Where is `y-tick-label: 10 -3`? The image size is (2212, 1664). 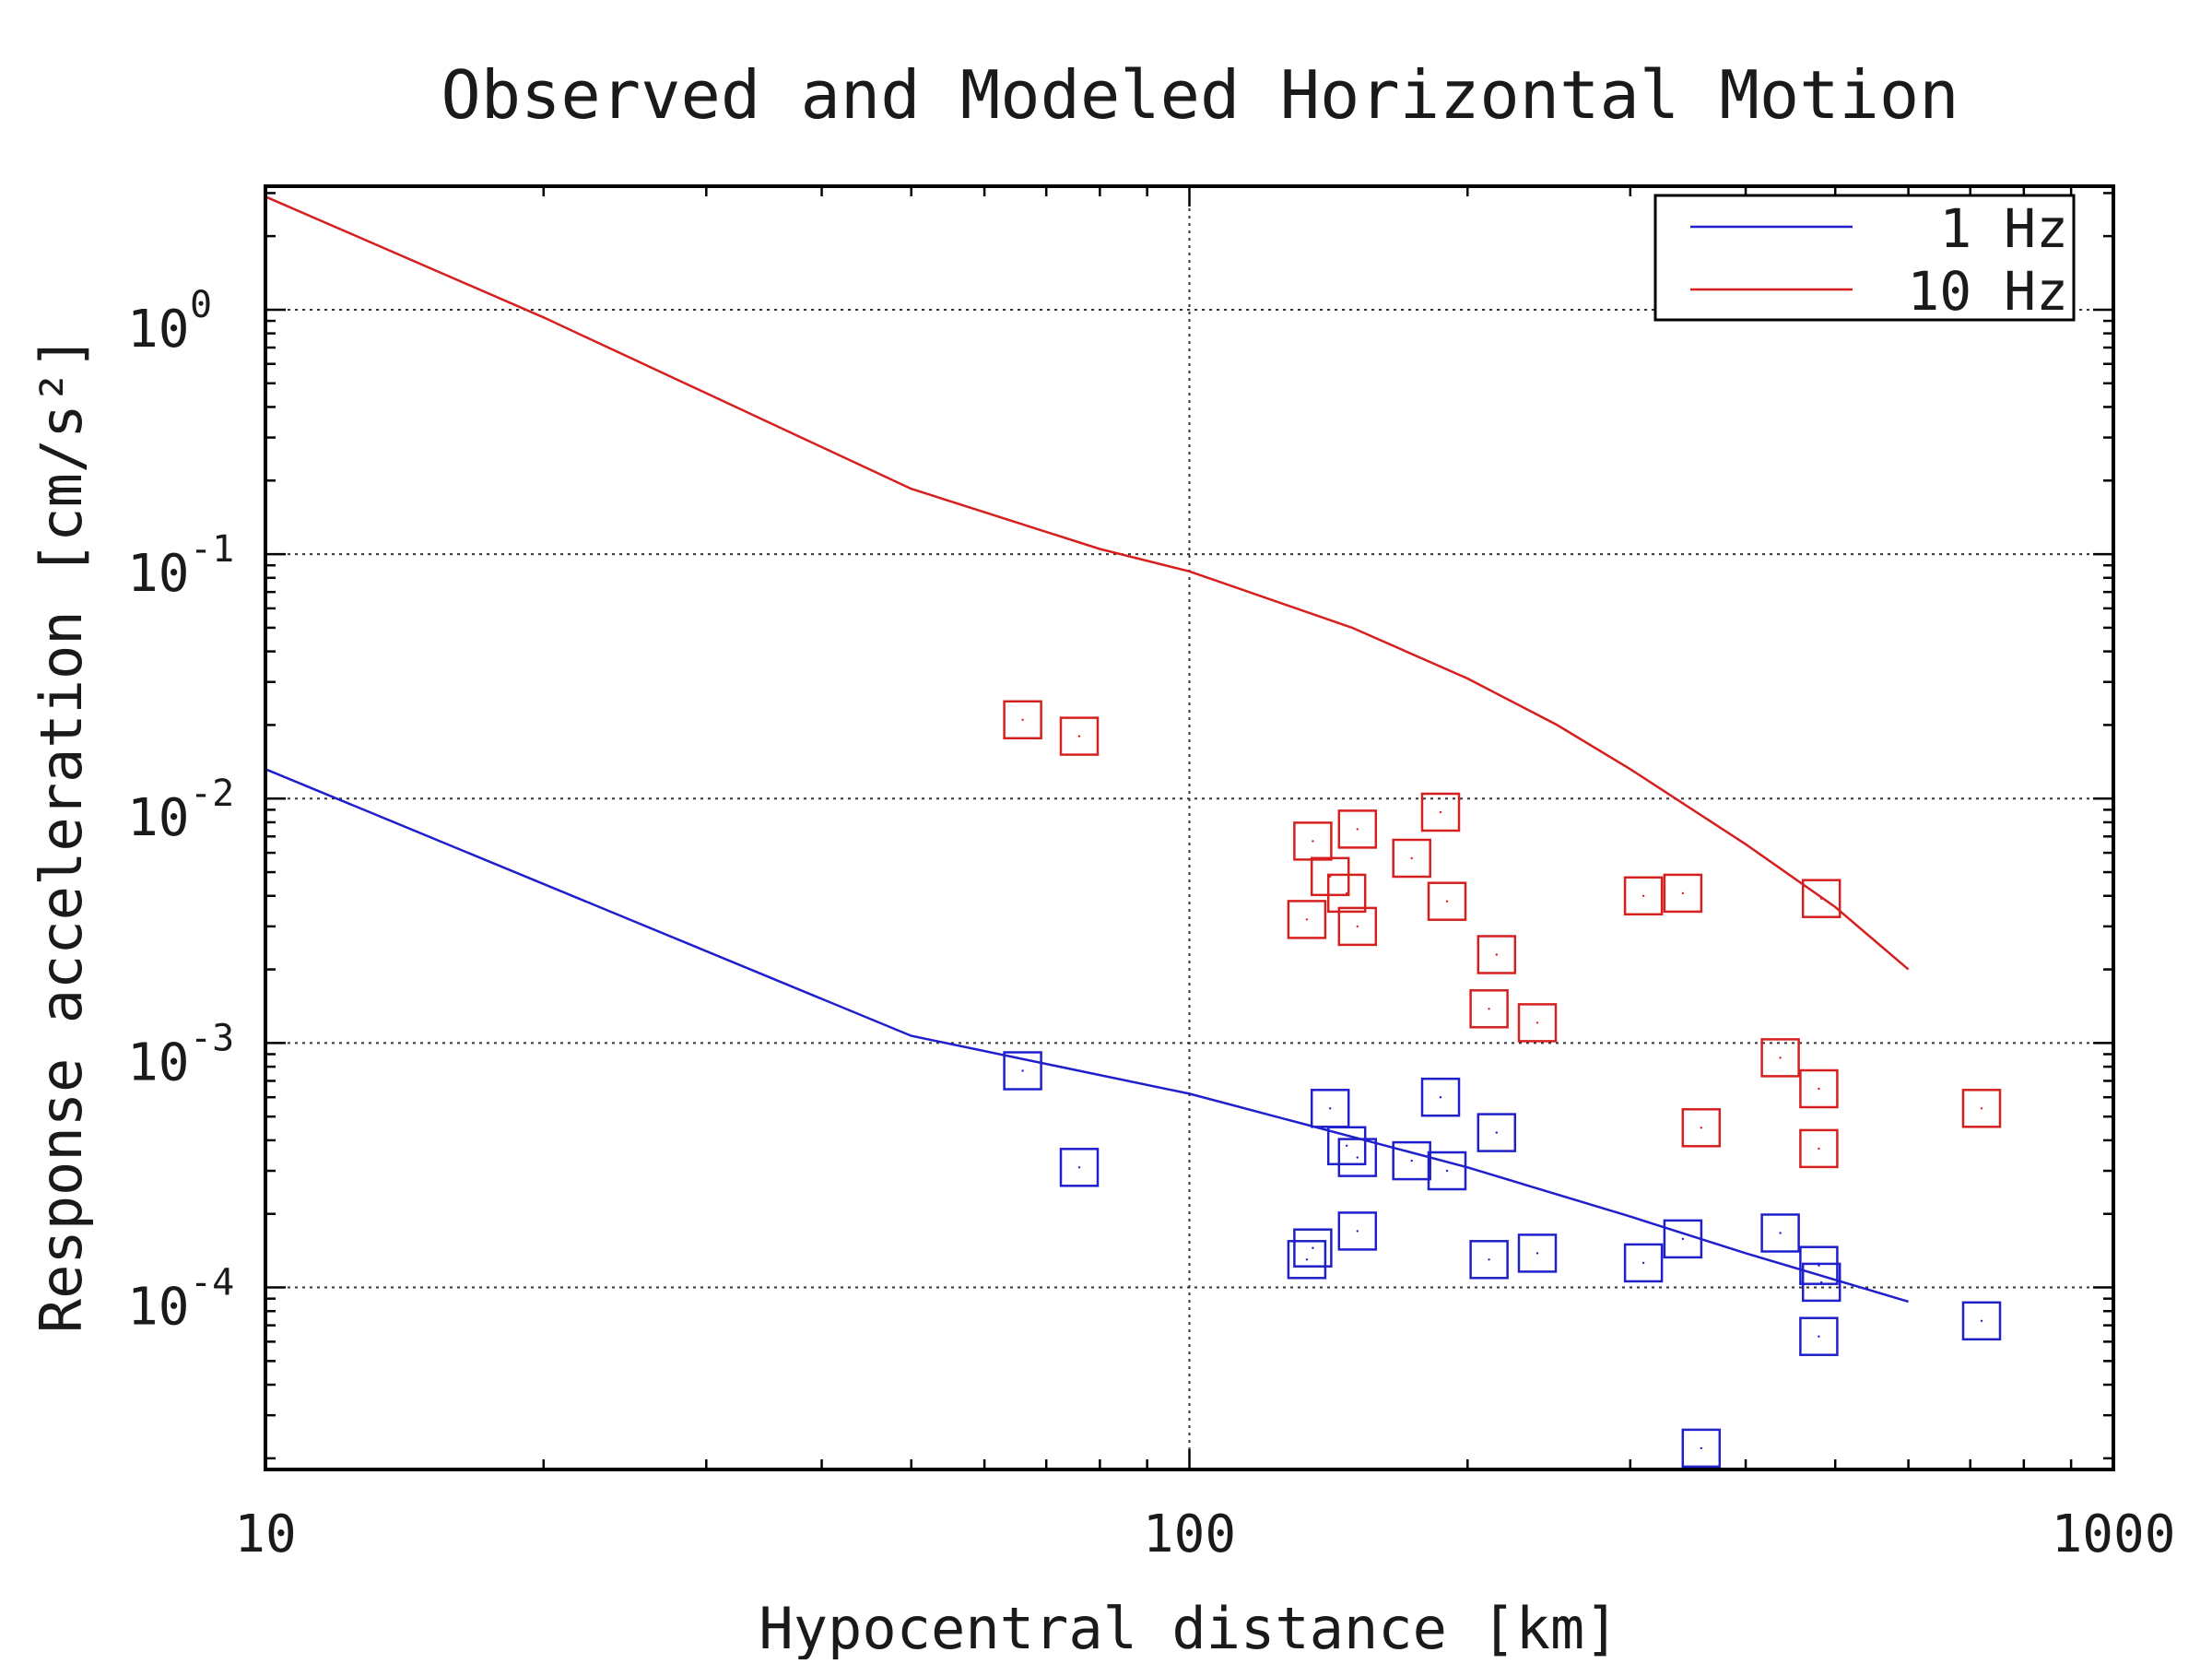 y-tick-label: 10 -3 is located at coordinates (180, 1054).